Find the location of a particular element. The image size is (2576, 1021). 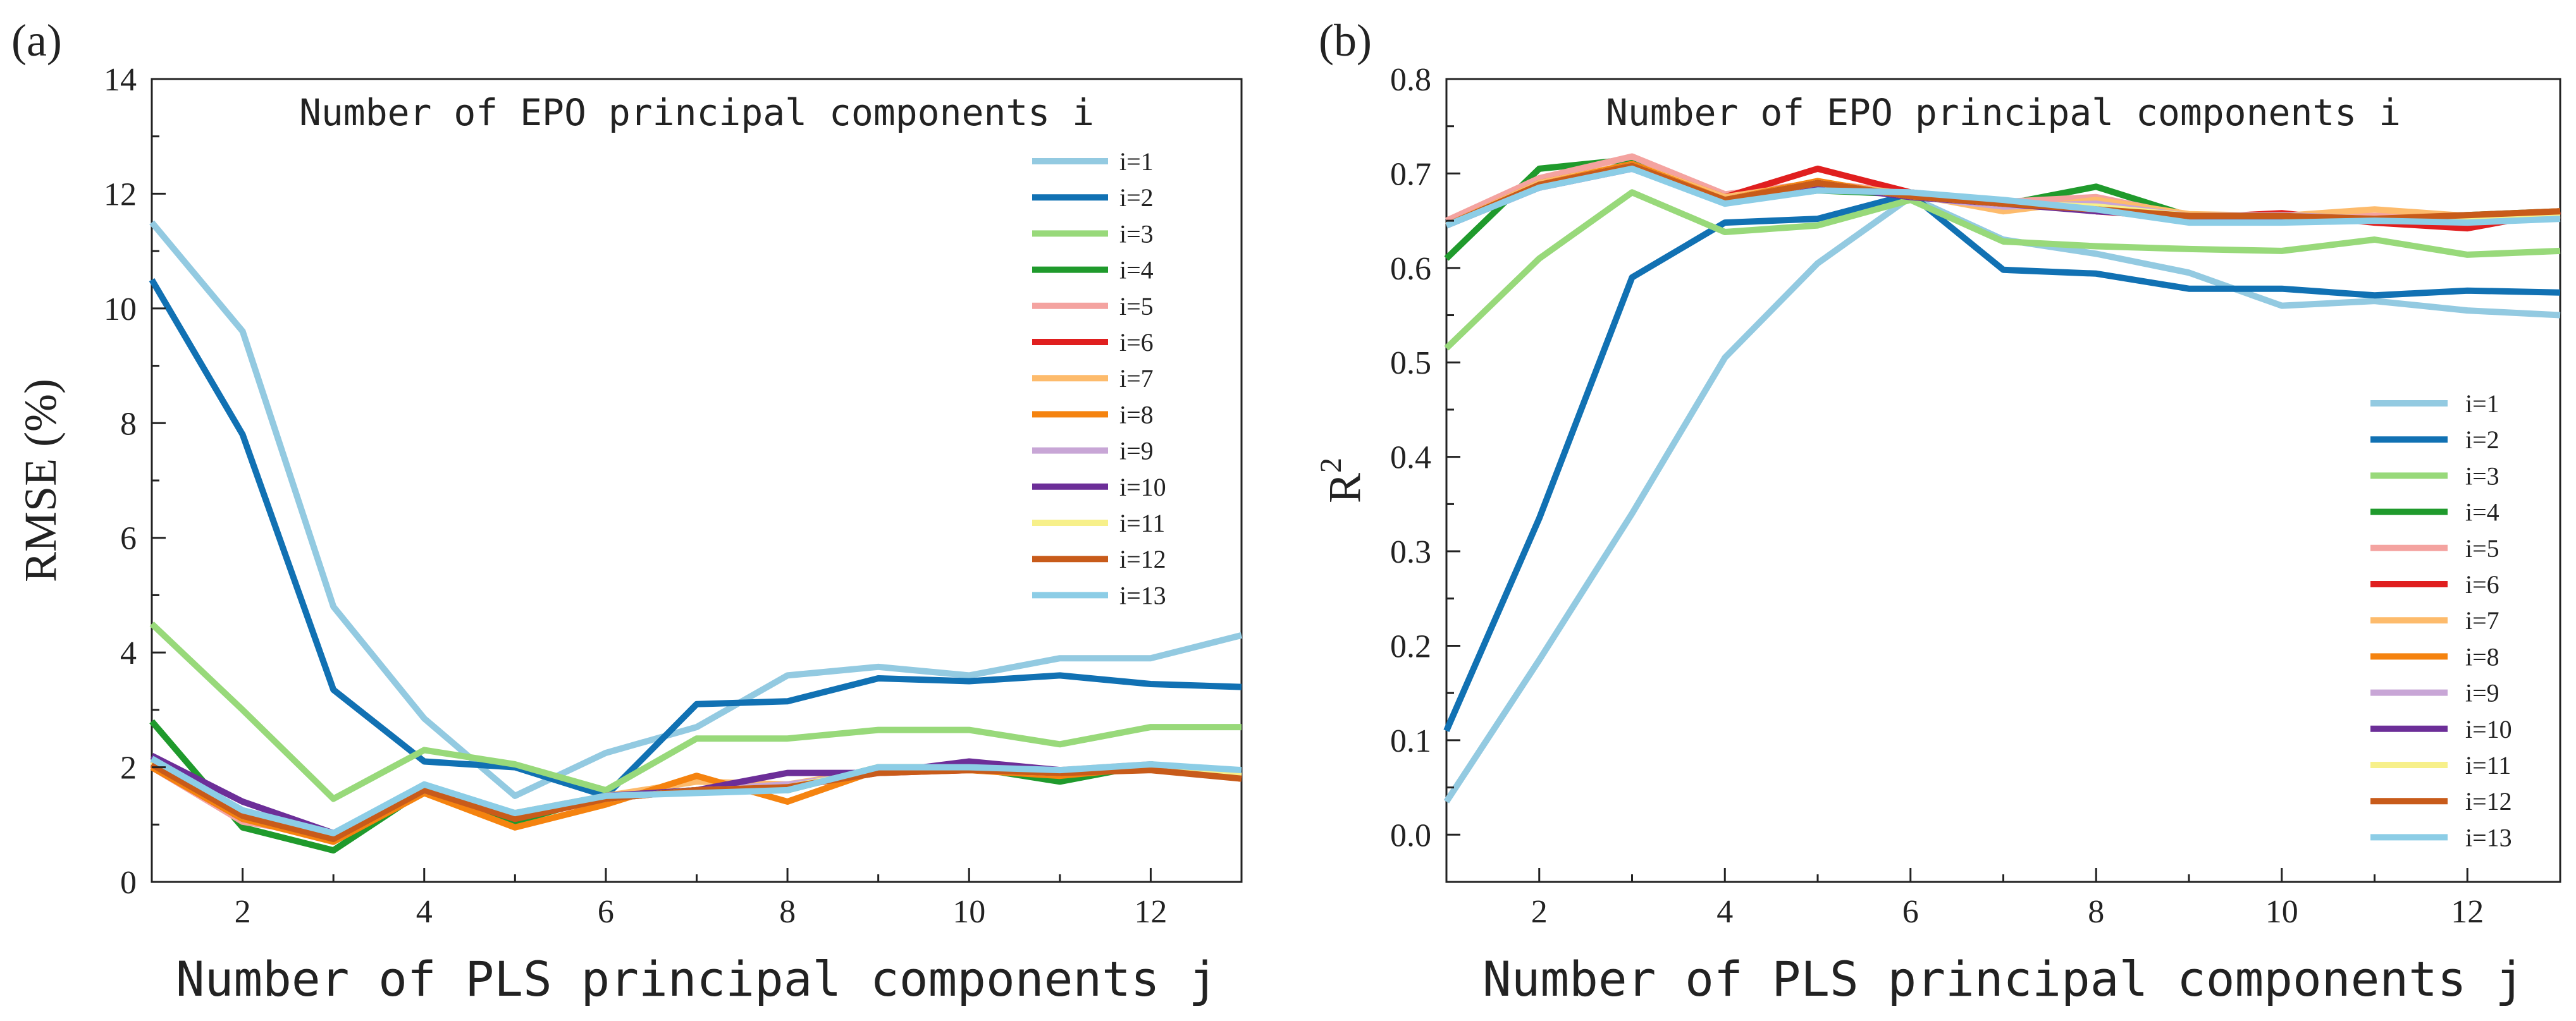

y-tick-label: 10 is located at coordinates (121, 309).